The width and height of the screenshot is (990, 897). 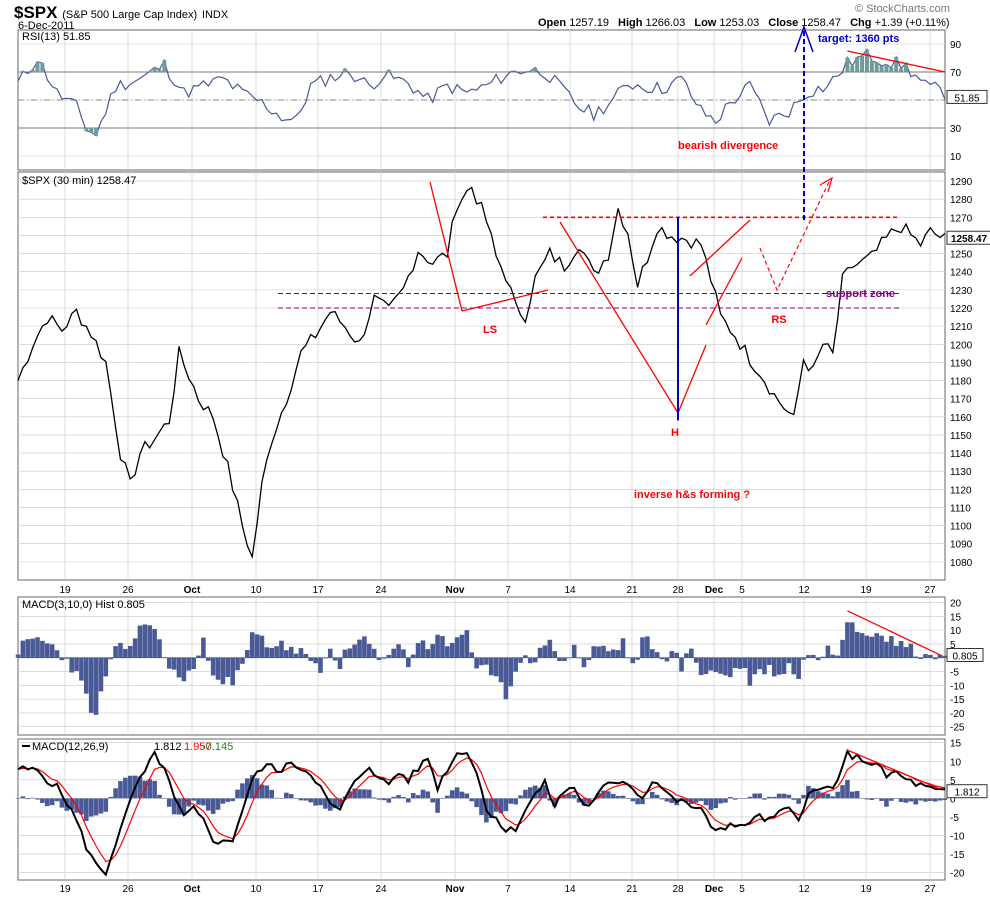 I want to click on price-axis-tick-label: 1290, so click(x=961, y=182).